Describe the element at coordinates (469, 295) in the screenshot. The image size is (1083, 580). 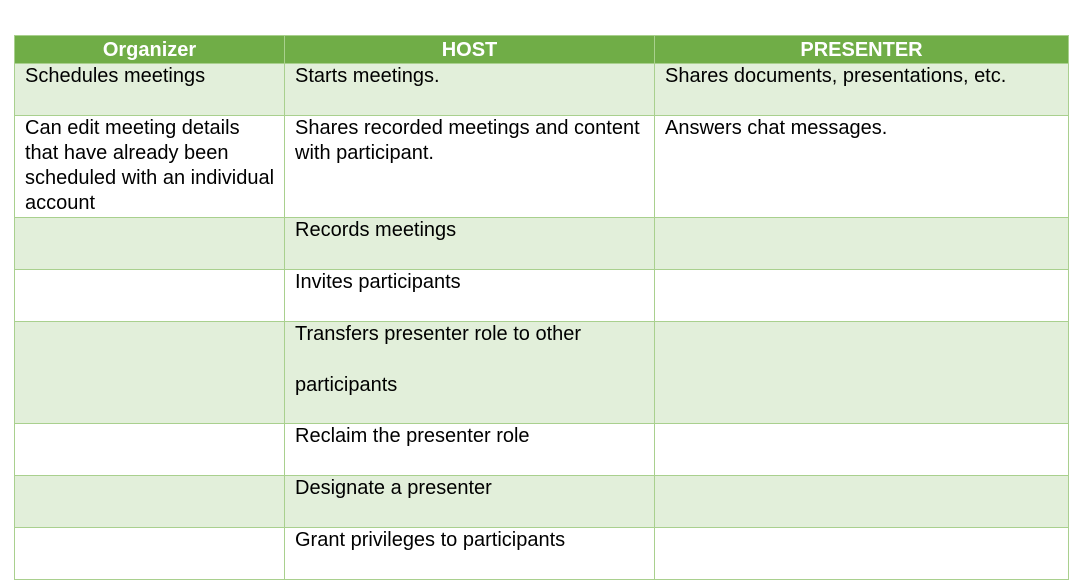
I see `host-cell: Invites participants` at that location.